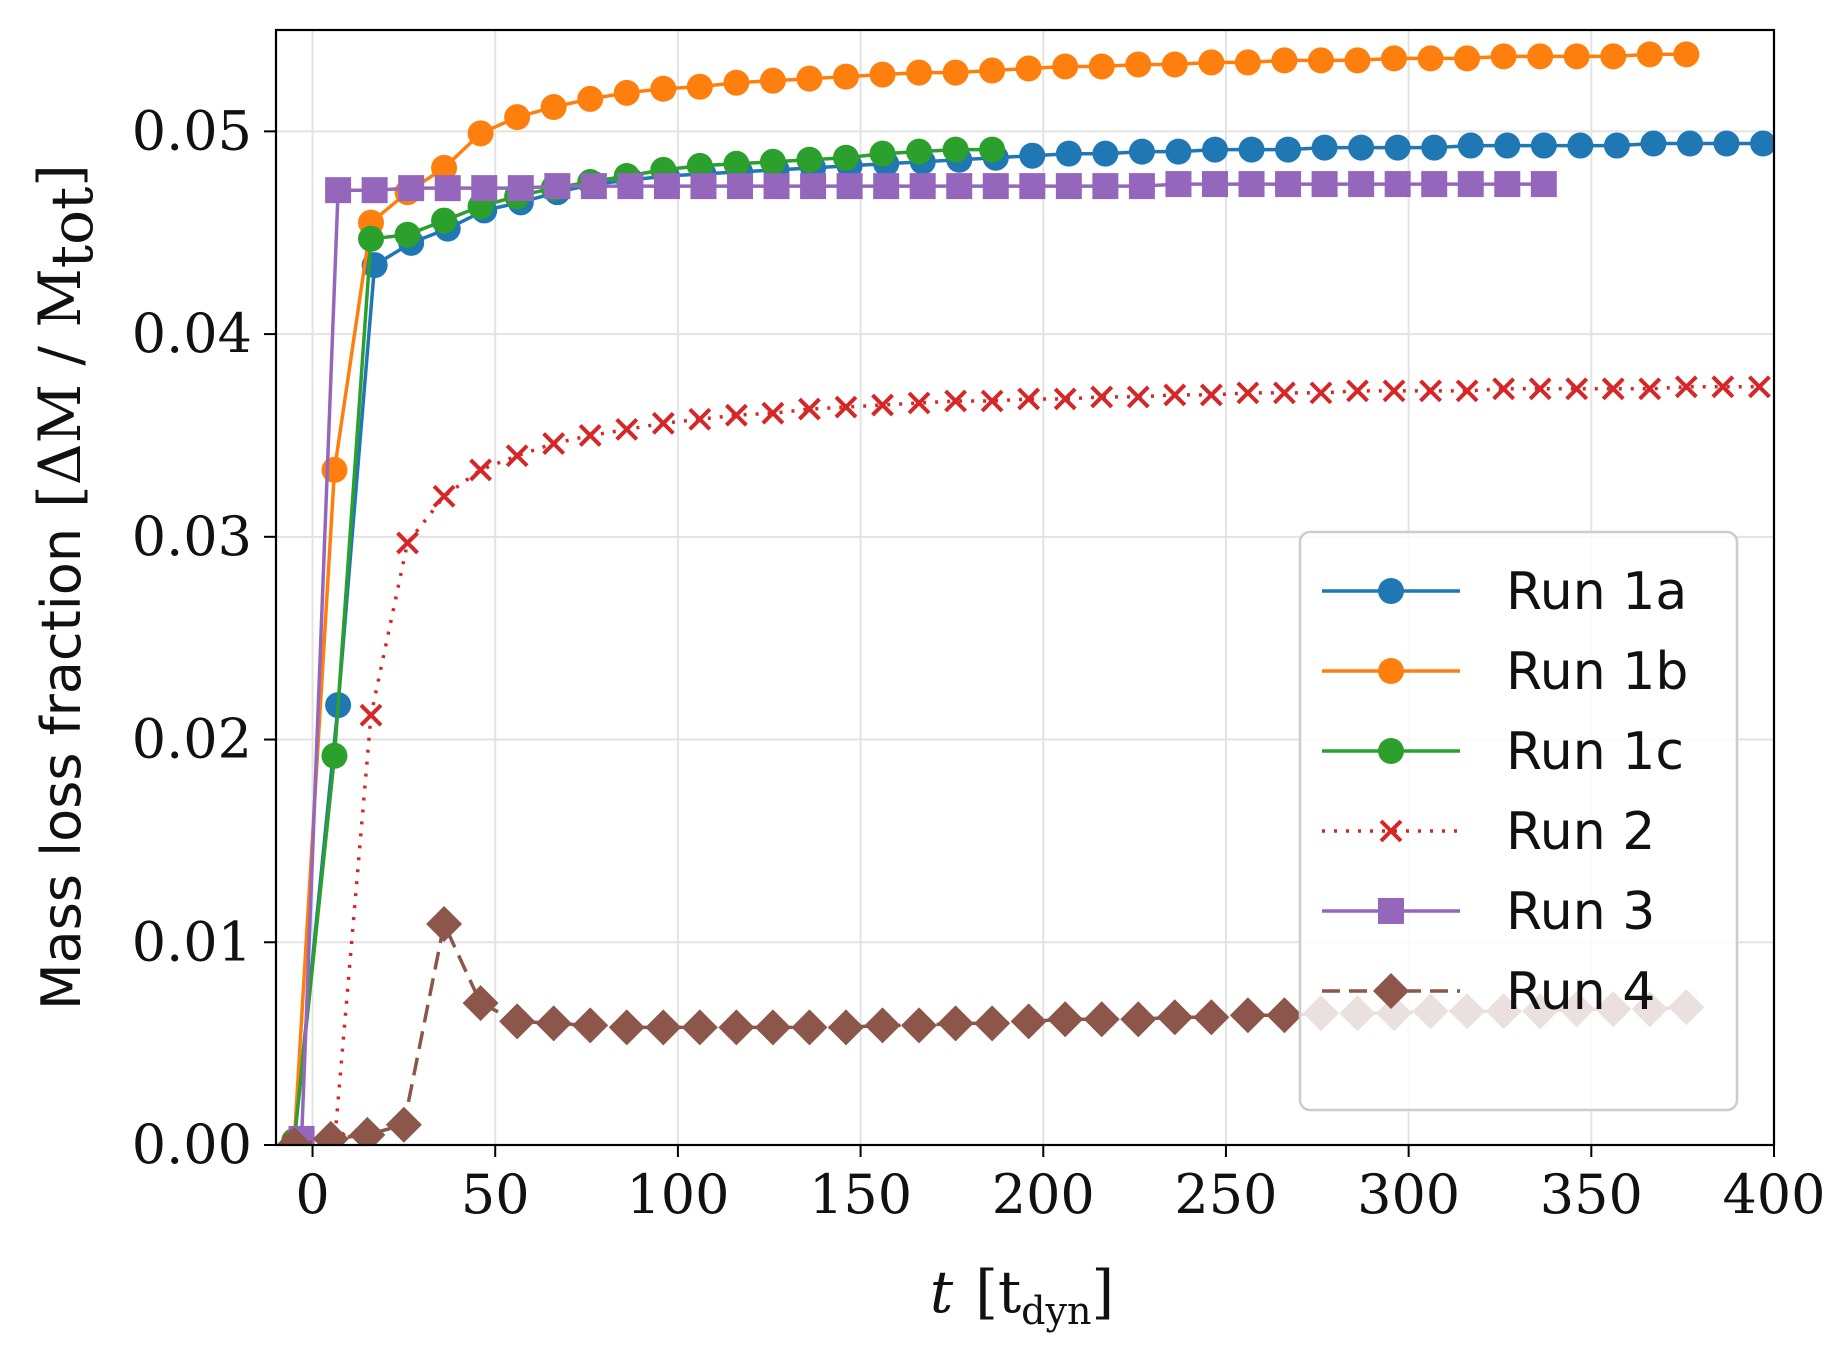  What do you see at coordinates (1408, 1194) in the screenshot?
I see `x-tick-label: 300` at bounding box center [1408, 1194].